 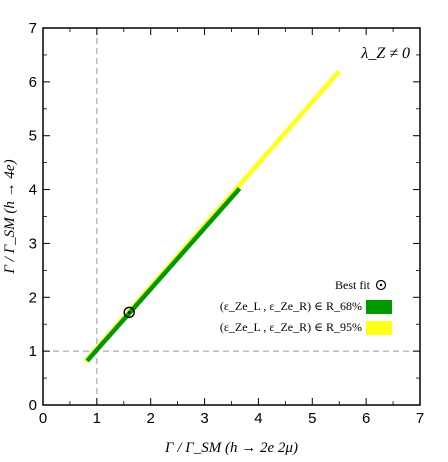 What do you see at coordinates (379, 328) in the screenshot?
I see `legend-r95-swatch` at bounding box center [379, 328].